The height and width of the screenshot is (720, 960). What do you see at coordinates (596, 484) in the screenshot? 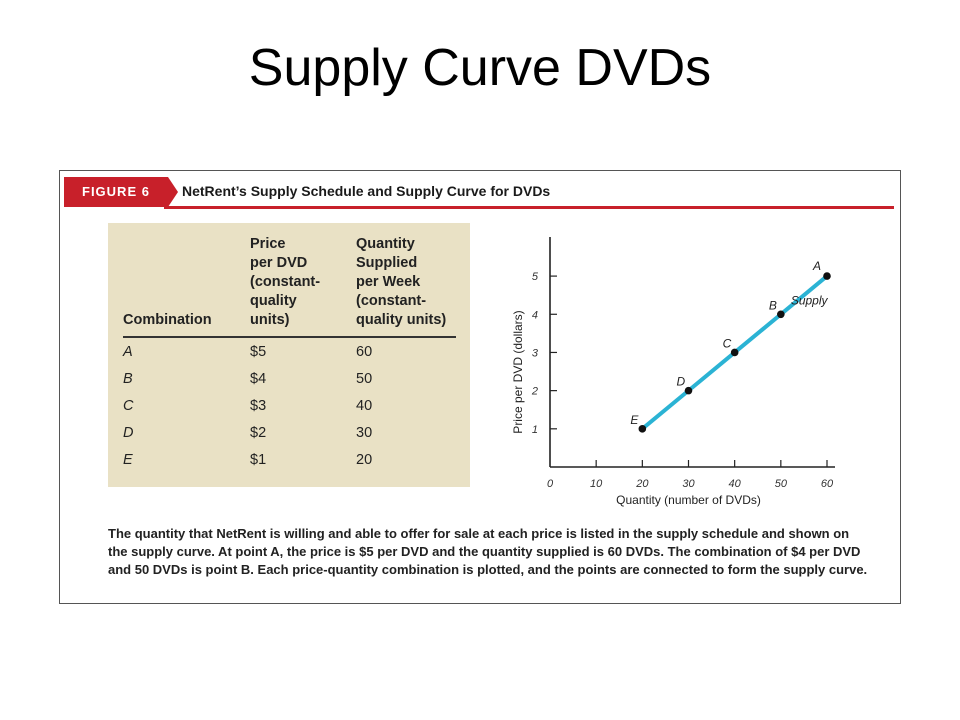
I see `x-tick-label: 10` at bounding box center [596, 484].